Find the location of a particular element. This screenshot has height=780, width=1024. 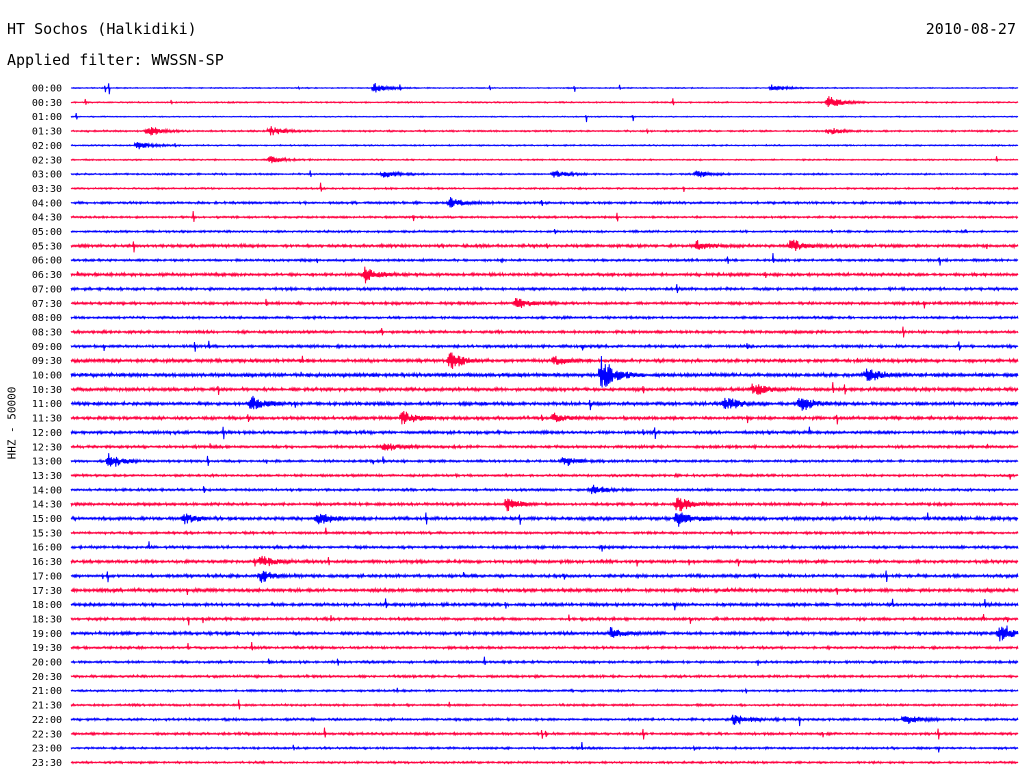

row-time-label: 01:00 is located at coordinates (47, 117).